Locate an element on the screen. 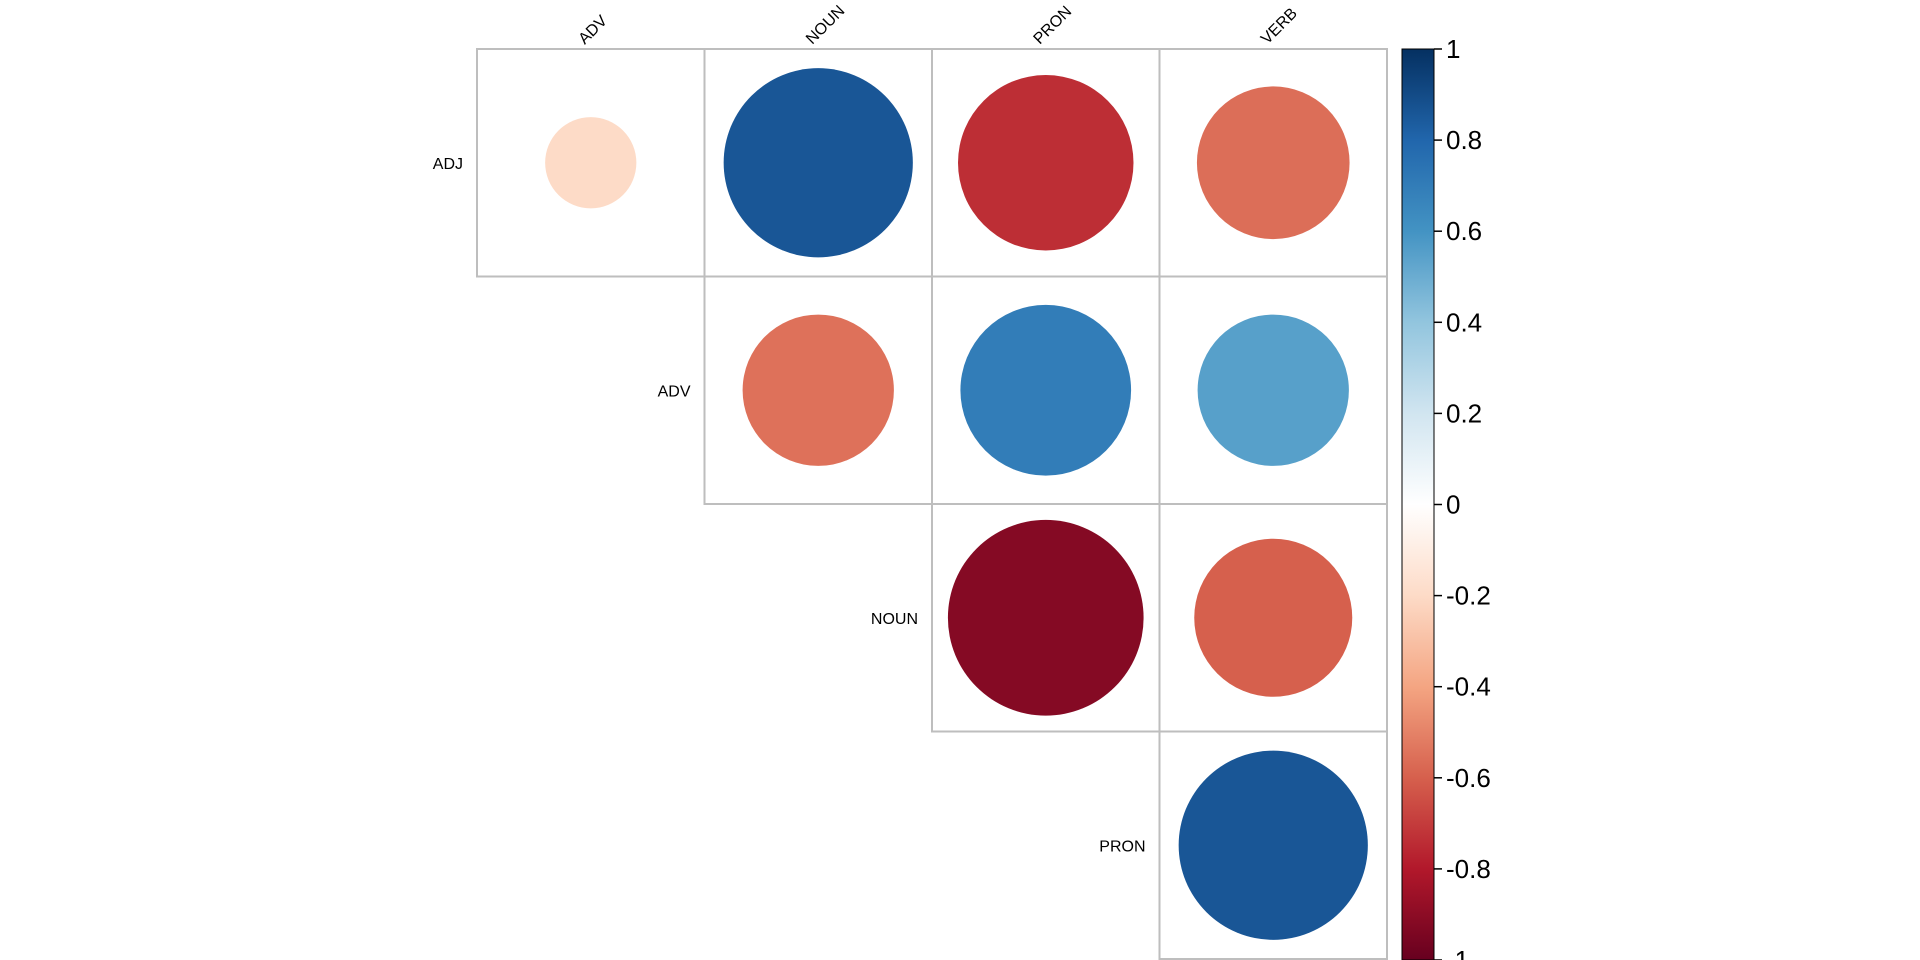 The height and width of the screenshot is (960, 1920). circle-noun-verb is located at coordinates (1273, 617).